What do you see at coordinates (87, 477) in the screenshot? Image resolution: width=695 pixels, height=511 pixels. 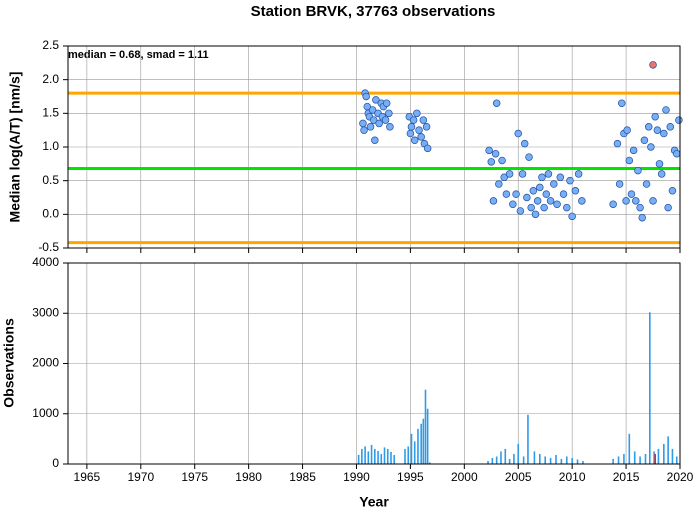 I see `x-tick-label: 1965` at bounding box center [87, 477].